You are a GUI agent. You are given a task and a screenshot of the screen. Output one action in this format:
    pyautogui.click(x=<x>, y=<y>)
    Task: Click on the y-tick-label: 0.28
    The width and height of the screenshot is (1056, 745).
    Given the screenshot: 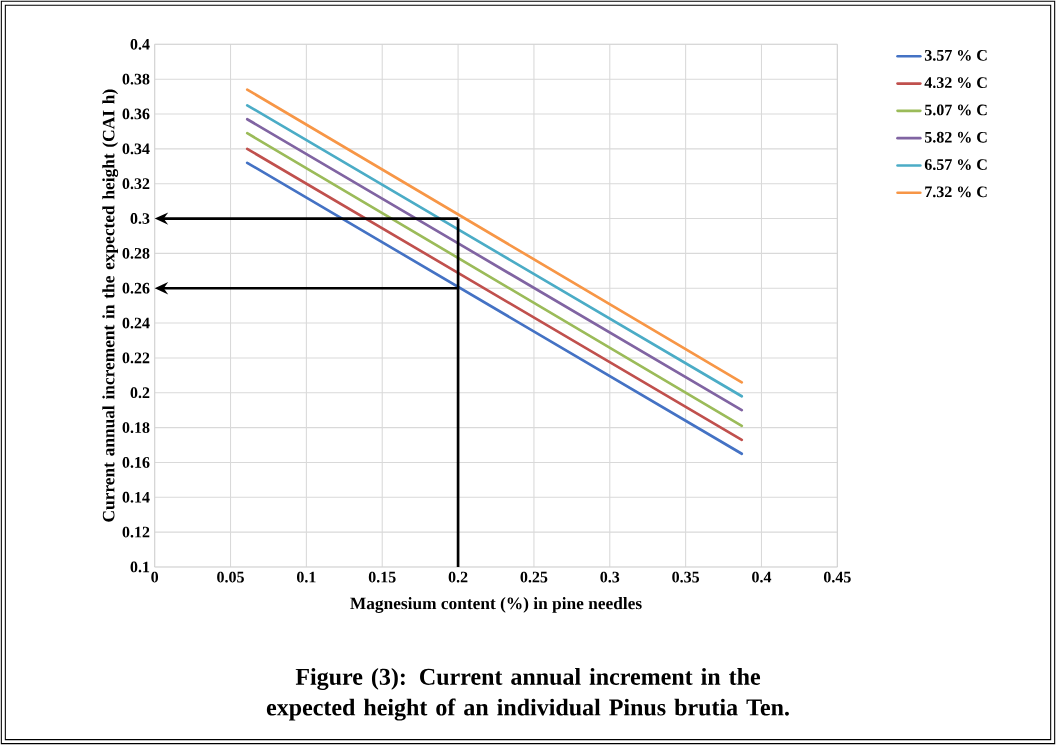 What is the action you would take?
    pyautogui.click(x=136, y=253)
    